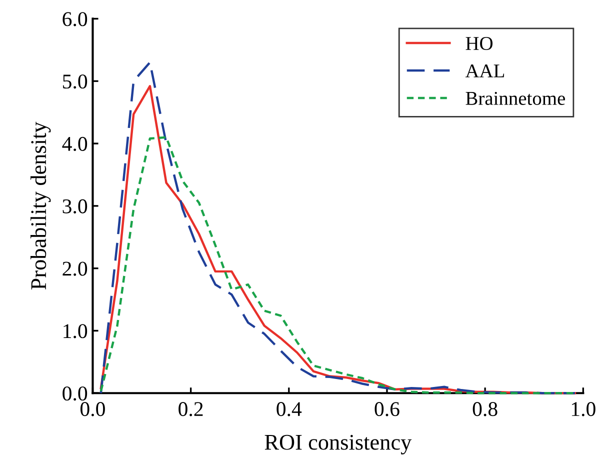  What do you see at coordinates (190, 409) in the screenshot?
I see `x-tick-label: 0.2` at bounding box center [190, 409].